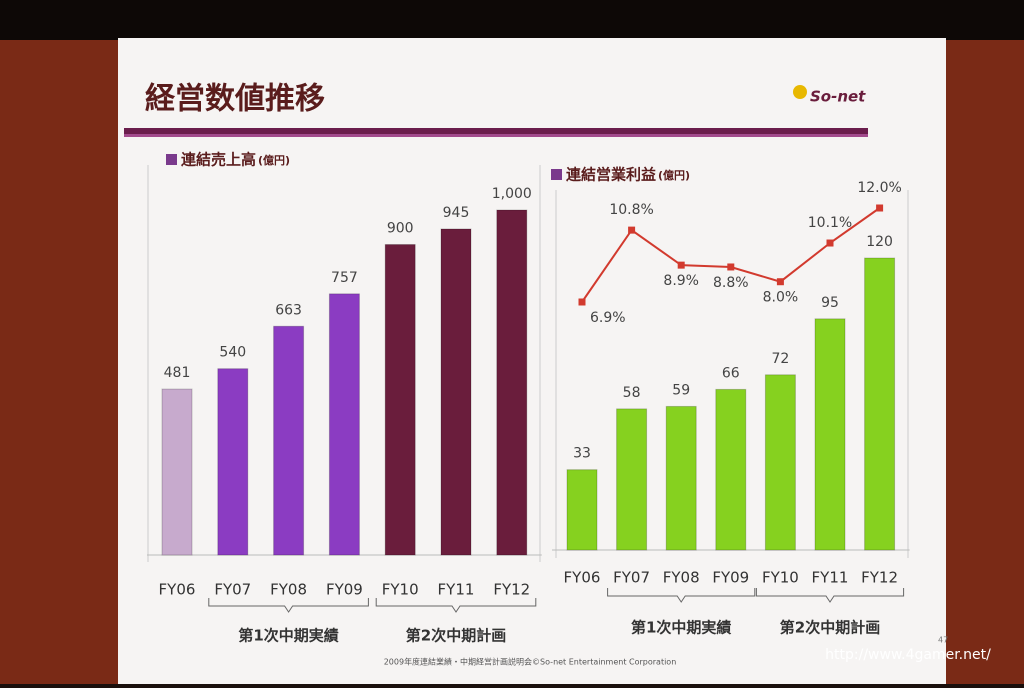 The height and width of the screenshot is (688, 1024). I want to click on value-label: 59, so click(681, 390).